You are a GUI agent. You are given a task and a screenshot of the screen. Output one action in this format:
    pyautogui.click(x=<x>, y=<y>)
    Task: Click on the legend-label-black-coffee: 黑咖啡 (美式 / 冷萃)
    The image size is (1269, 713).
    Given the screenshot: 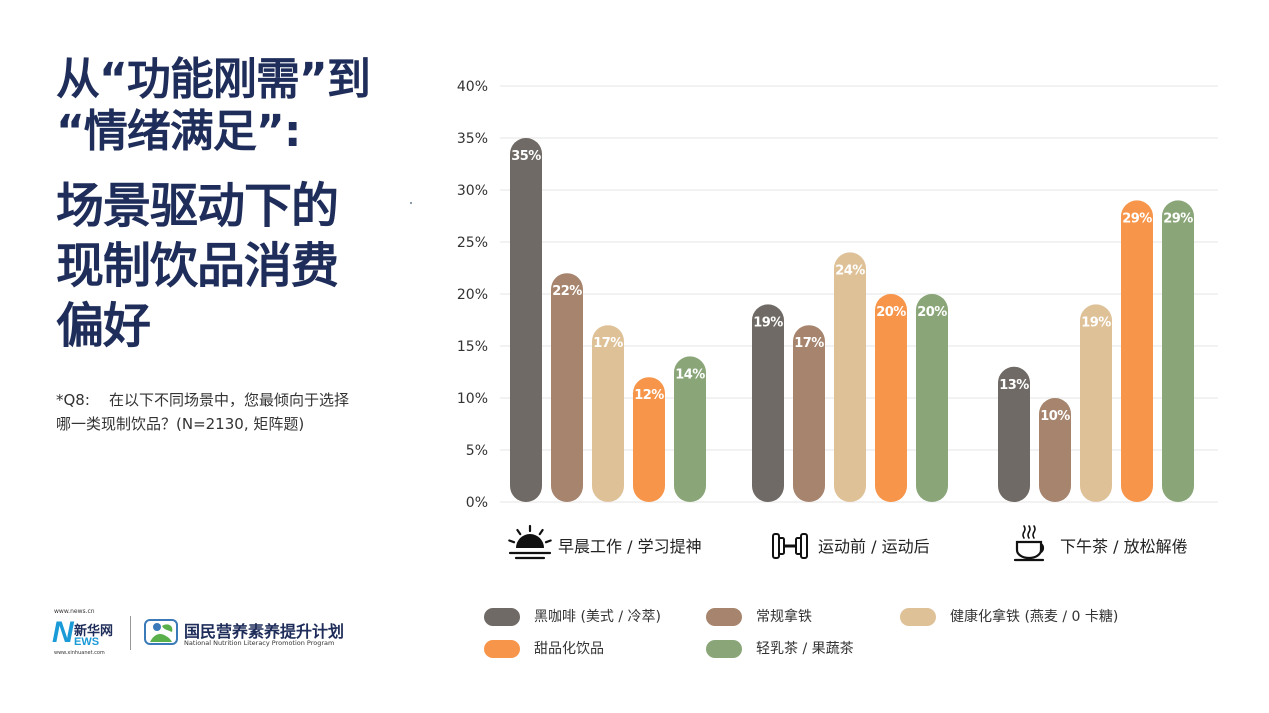 What is the action you would take?
    pyautogui.click(x=597, y=617)
    